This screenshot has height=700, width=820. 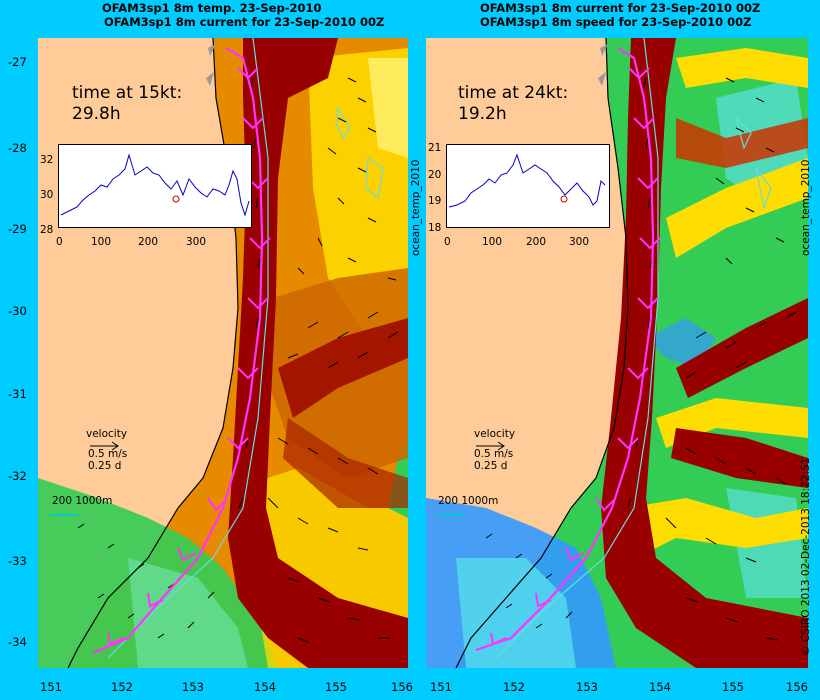 I want to click on right-title-line1: OFAM3sp1 8m current for 23-Sep-2010 00Z, so click(x=620, y=8).